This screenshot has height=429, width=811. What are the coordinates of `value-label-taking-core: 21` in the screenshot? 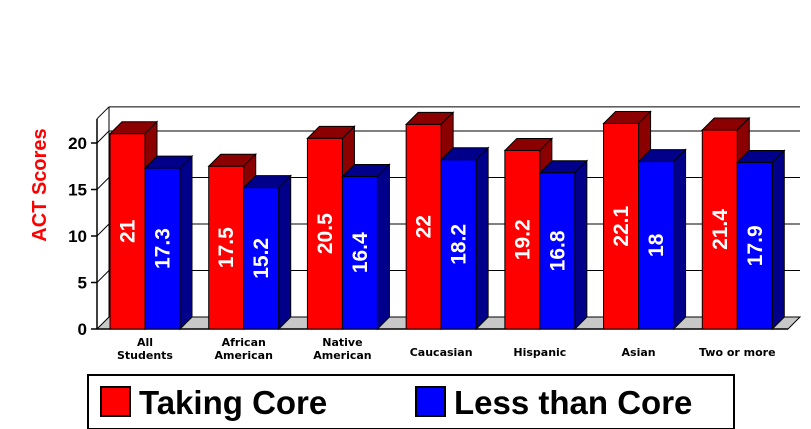 It's located at (128, 231).